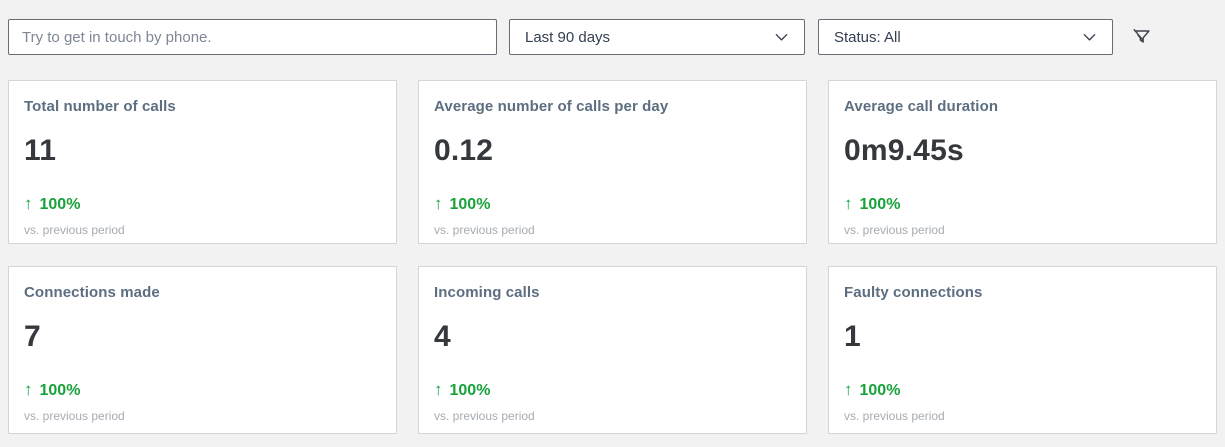 Image resolution: width=1225 pixels, height=447 pixels. Describe the element at coordinates (442, 336) in the screenshot. I see `card-value: 4` at that location.